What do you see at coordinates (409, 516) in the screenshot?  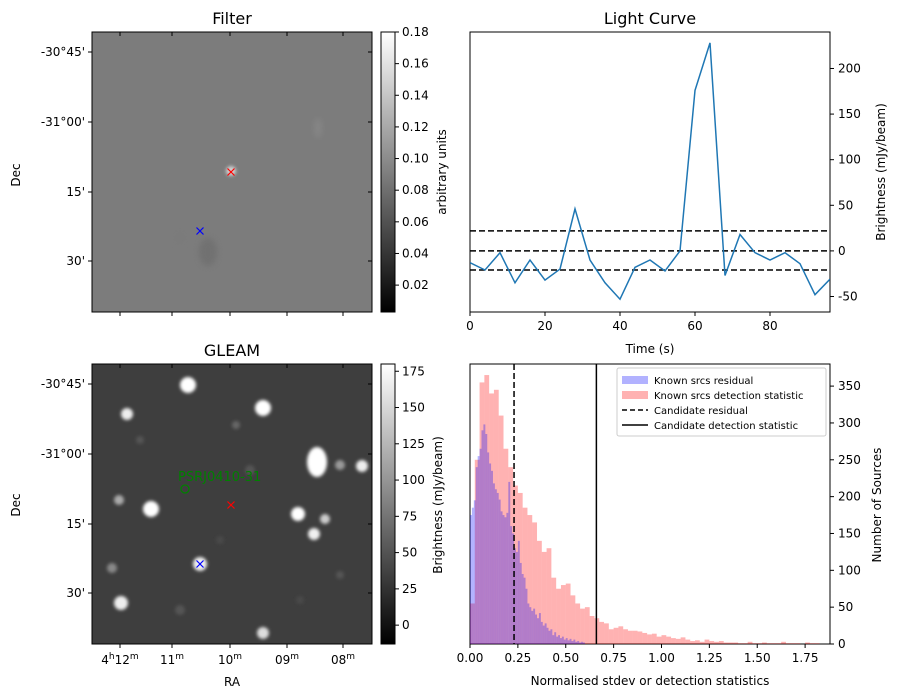 I see `colorbar-tick-label: 75` at bounding box center [409, 516].